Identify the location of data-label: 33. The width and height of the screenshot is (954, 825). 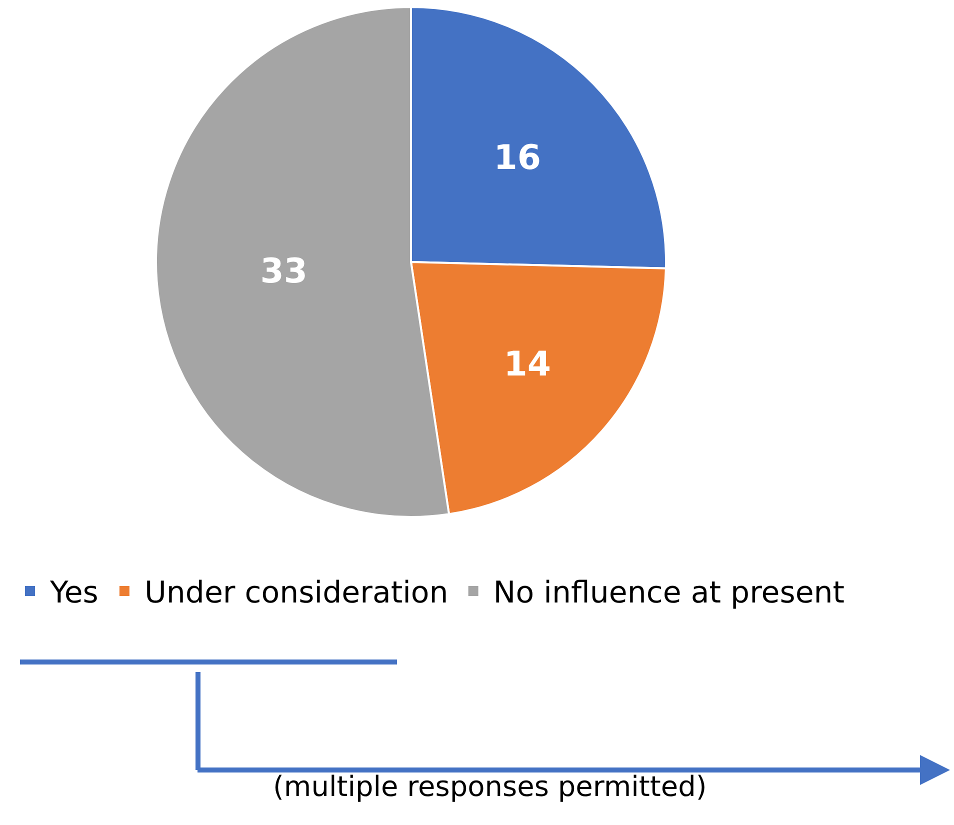
(284, 272).